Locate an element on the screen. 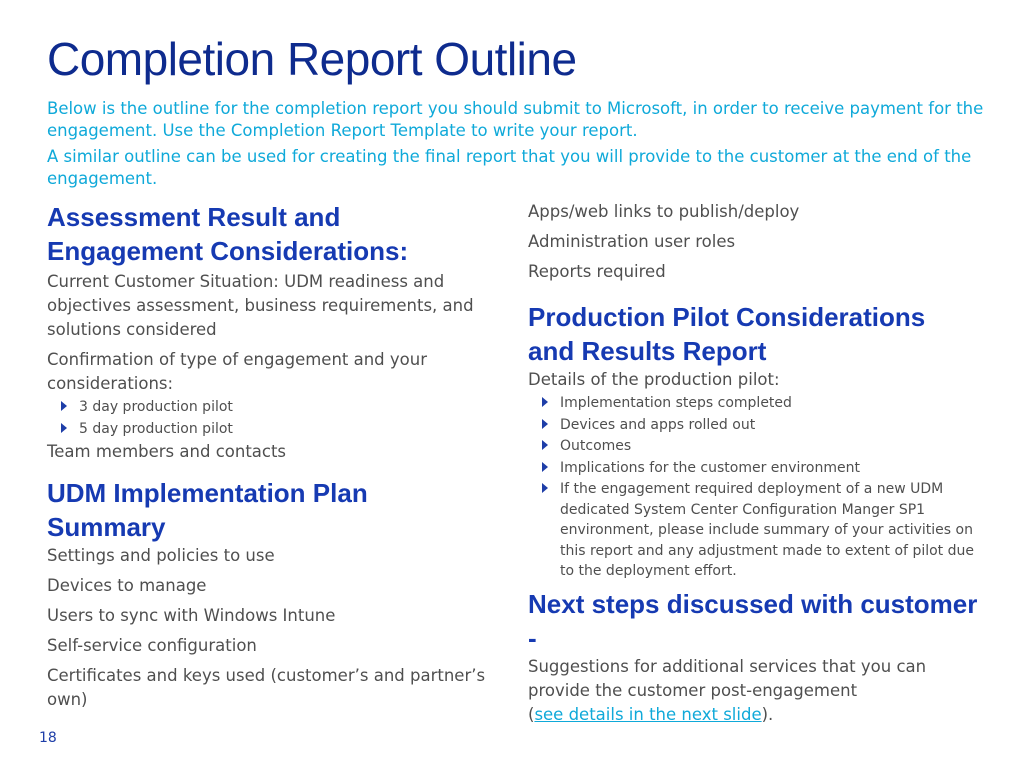 Image resolution: width=1024 pixels, height=768 pixels. next-steps-heading: Next steps discussed with customer - is located at coordinates (753, 620).